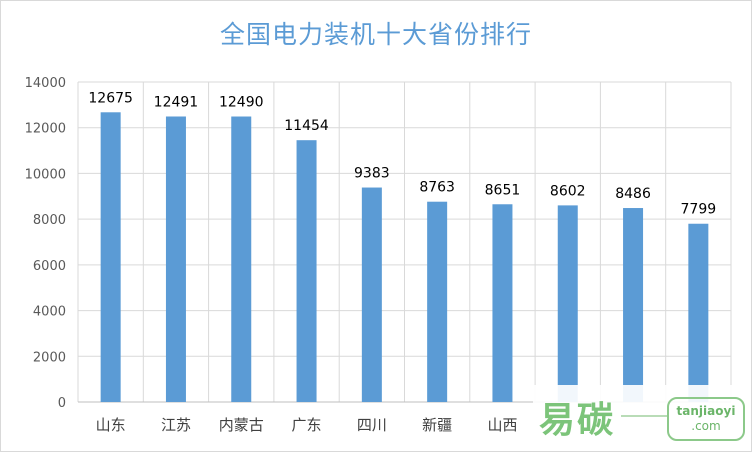 This screenshot has width=752, height=452. I want to click on x-tick-label: 江苏, so click(176, 425).